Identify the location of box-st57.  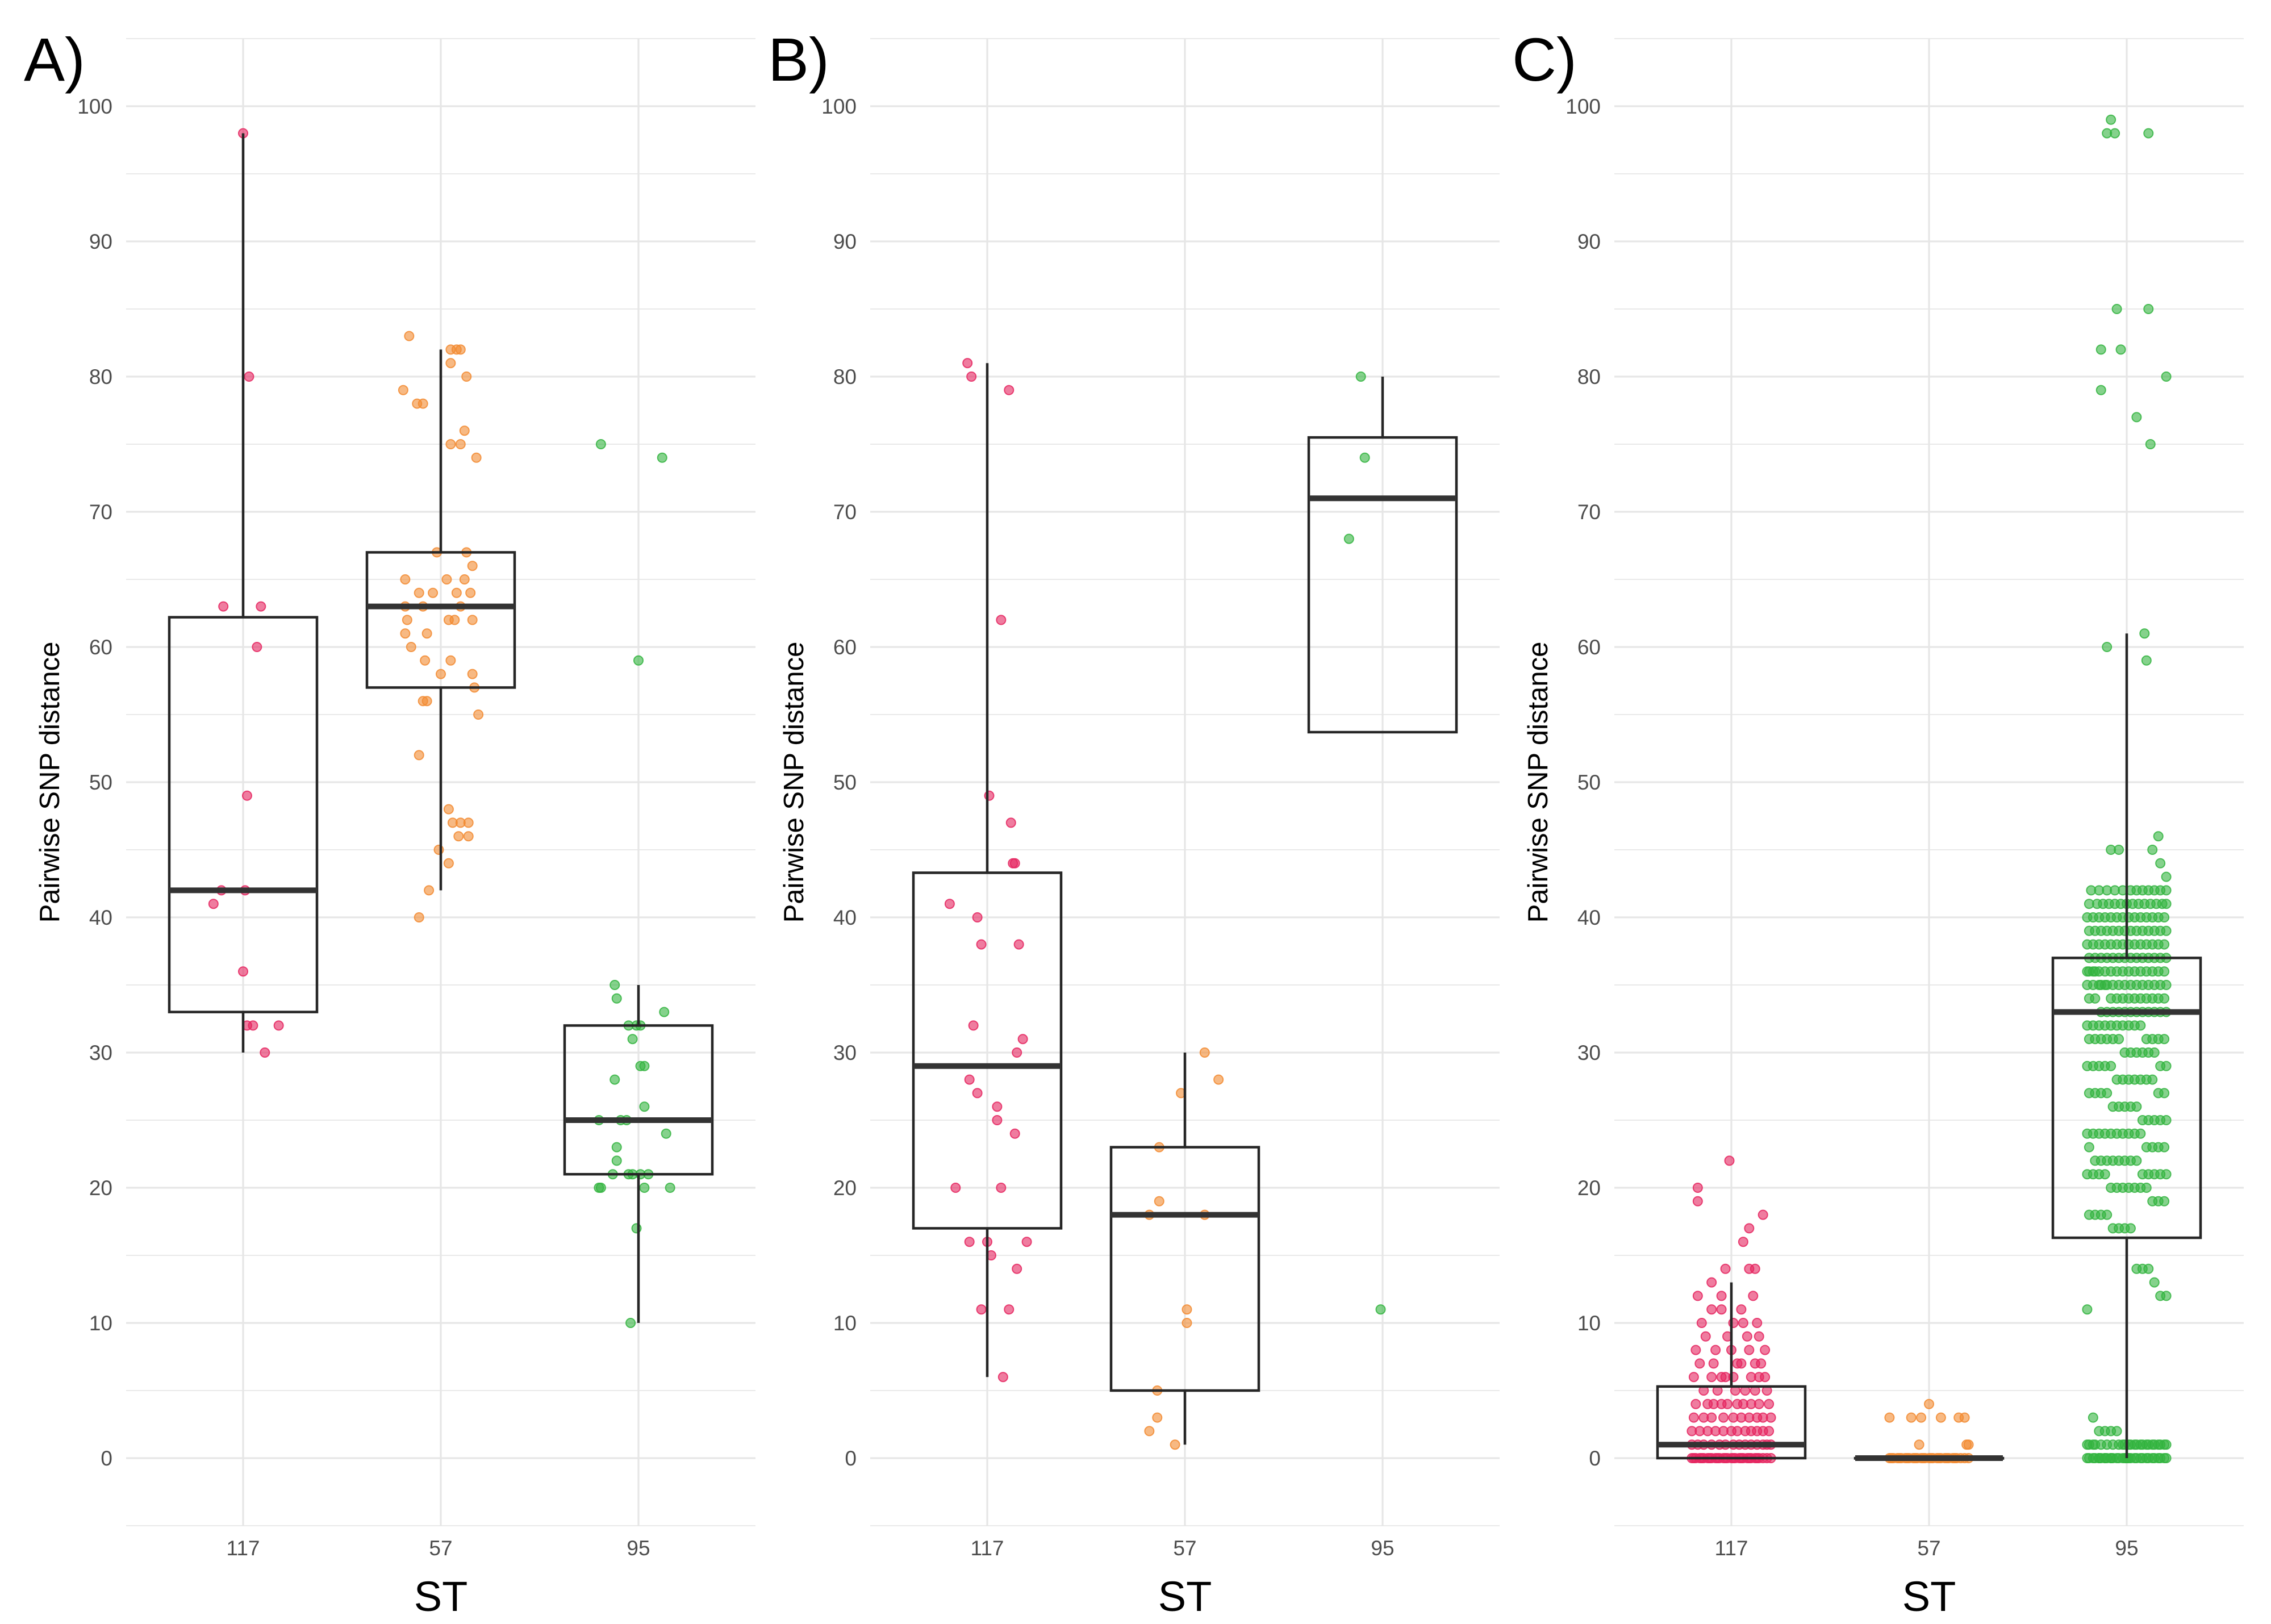
(1929, 1458).